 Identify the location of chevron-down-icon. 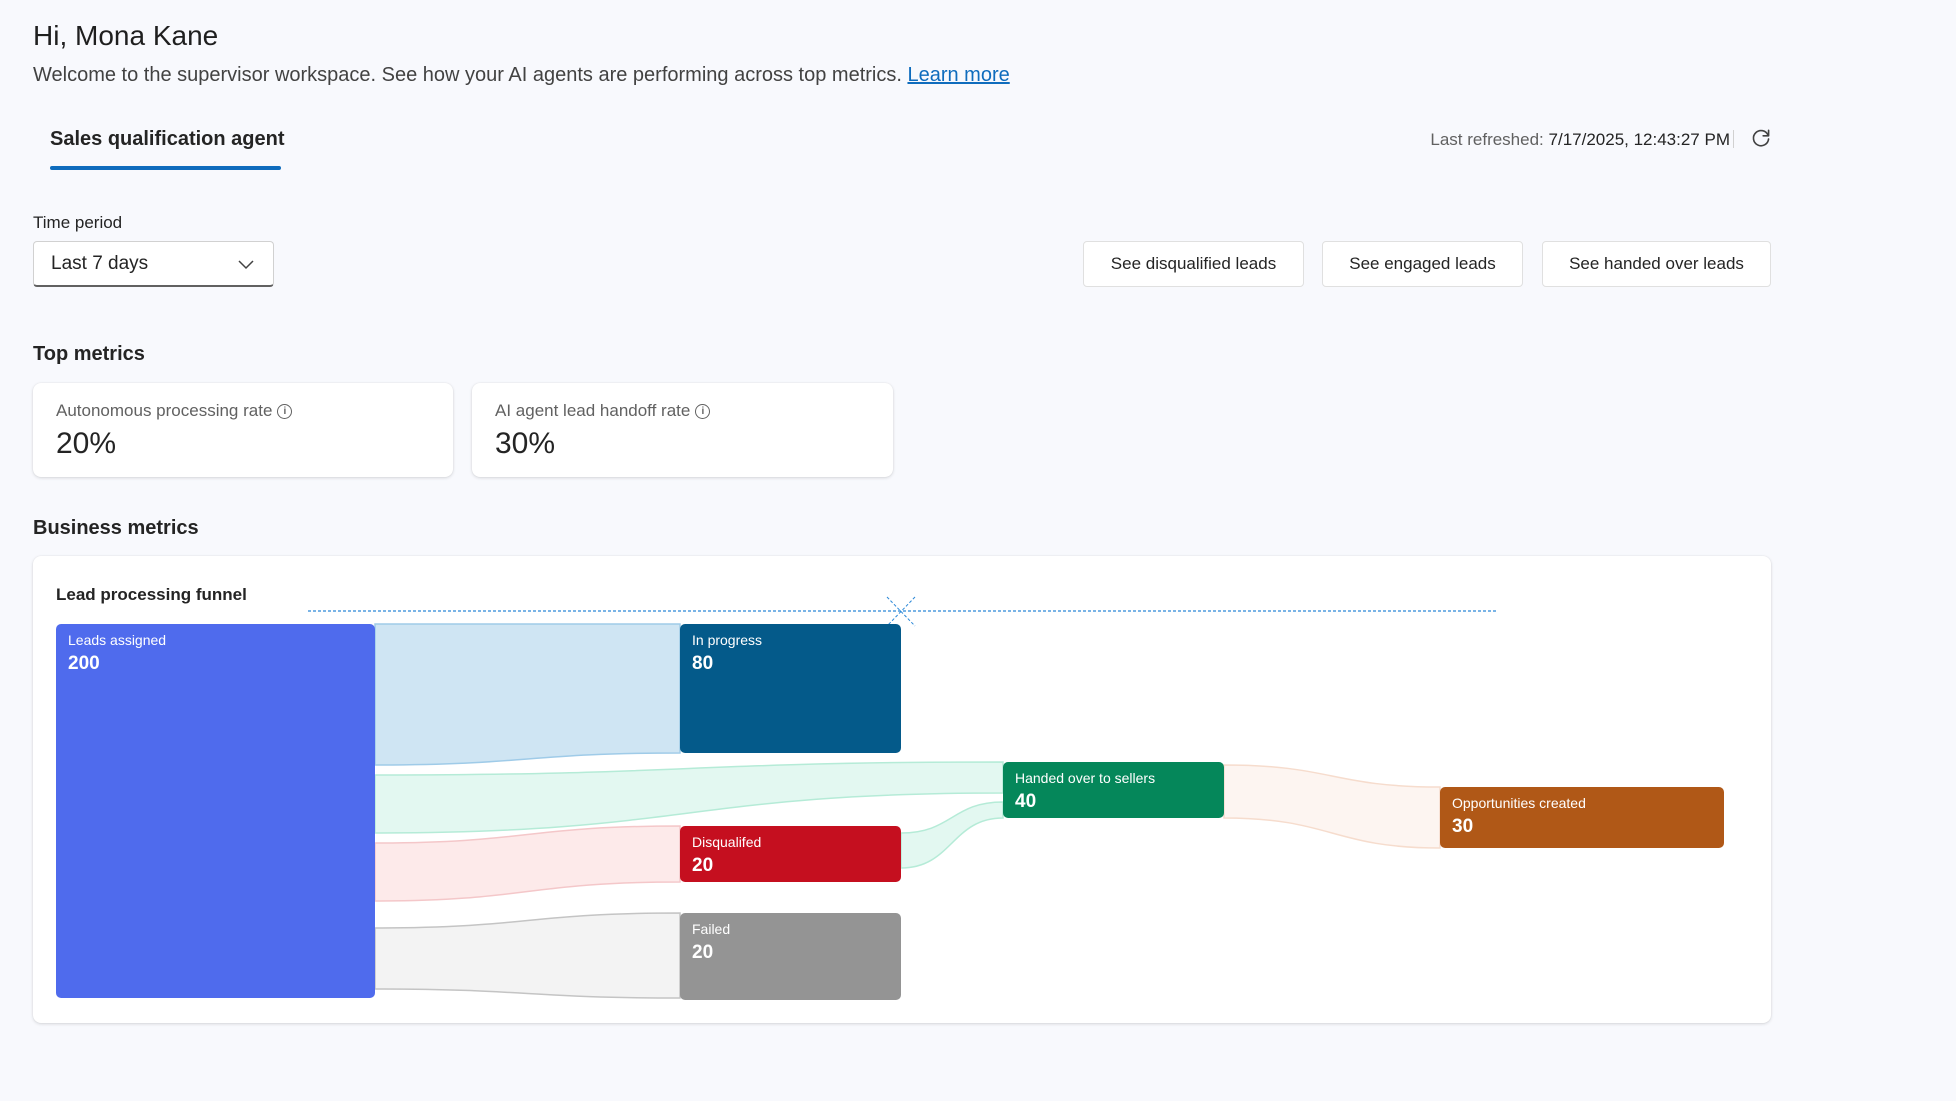
(246, 264).